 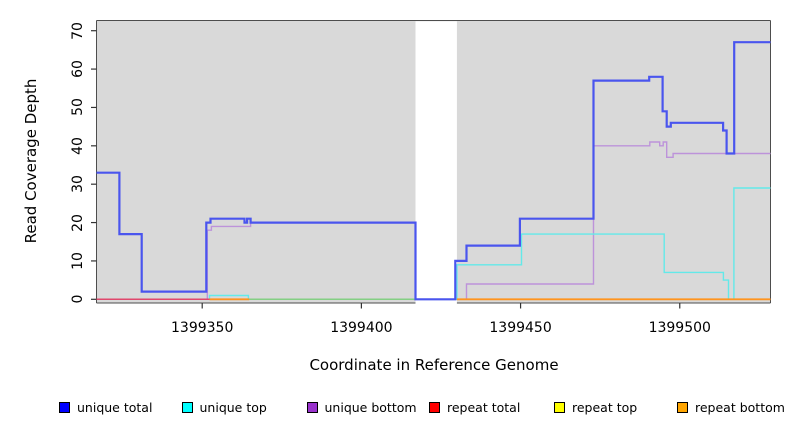 What do you see at coordinates (605, 407) in the screenshot?
I see `legend-label: repeat top` at bounding box center [605, 407].